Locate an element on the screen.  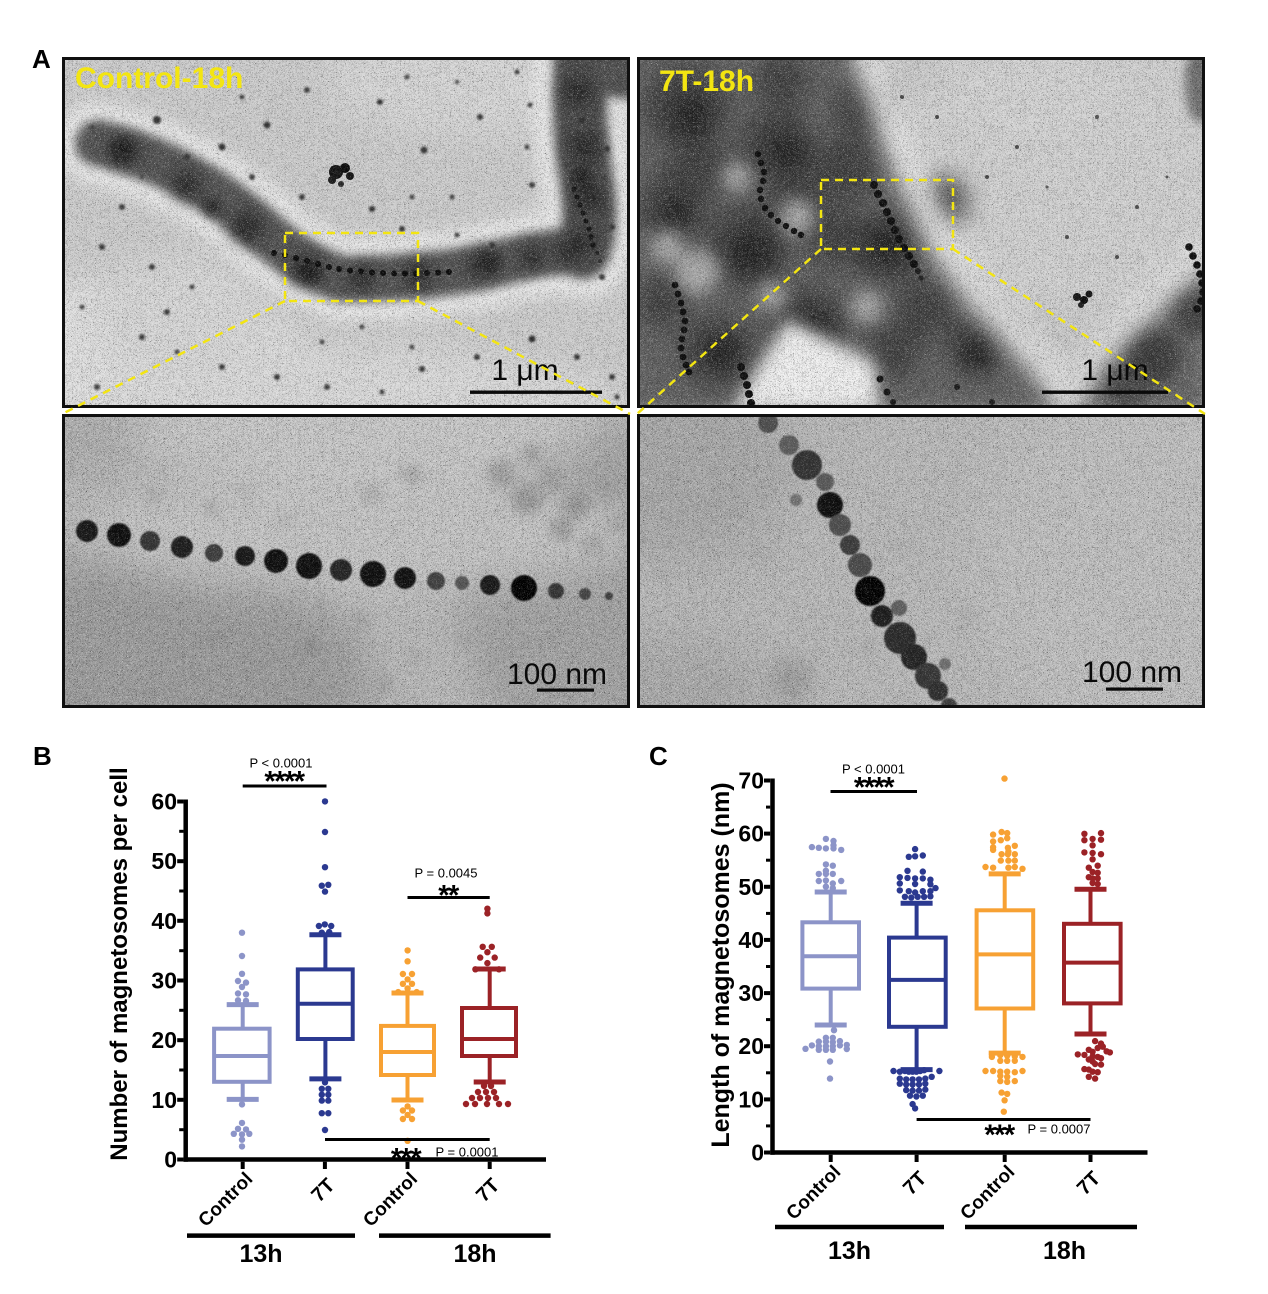
svg-text: 70 is located at coordinates (751, 781).